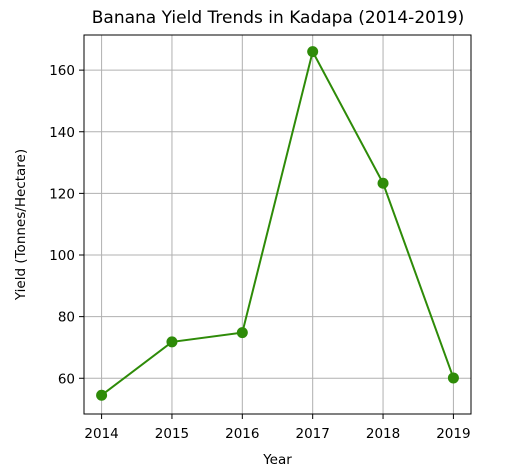 The width and height of the screenshot is (524, 470). I want to click on y-tick-label: 100, so click(62, 256).